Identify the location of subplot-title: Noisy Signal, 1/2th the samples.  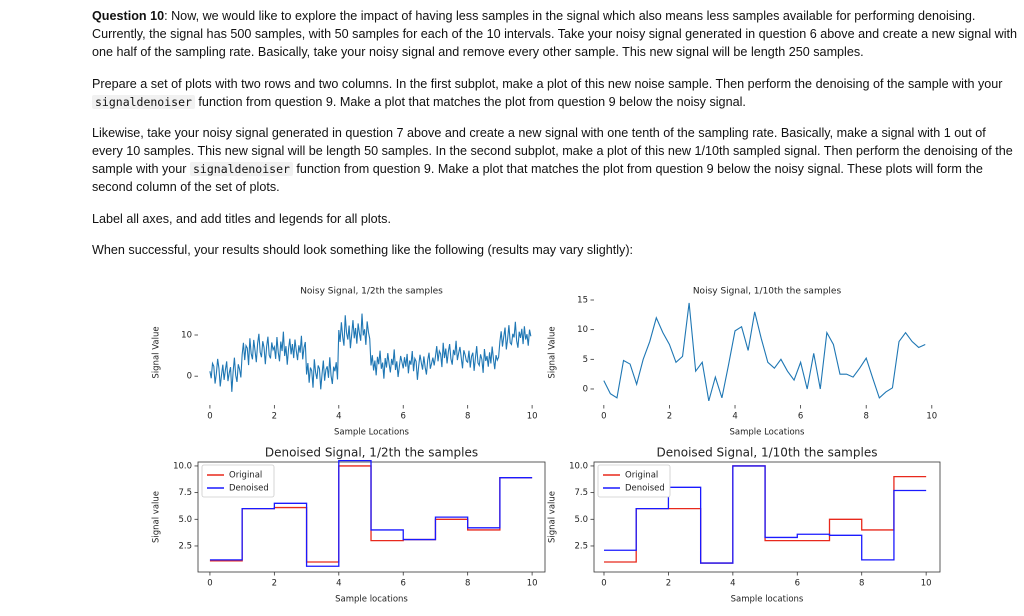
(371, 292).